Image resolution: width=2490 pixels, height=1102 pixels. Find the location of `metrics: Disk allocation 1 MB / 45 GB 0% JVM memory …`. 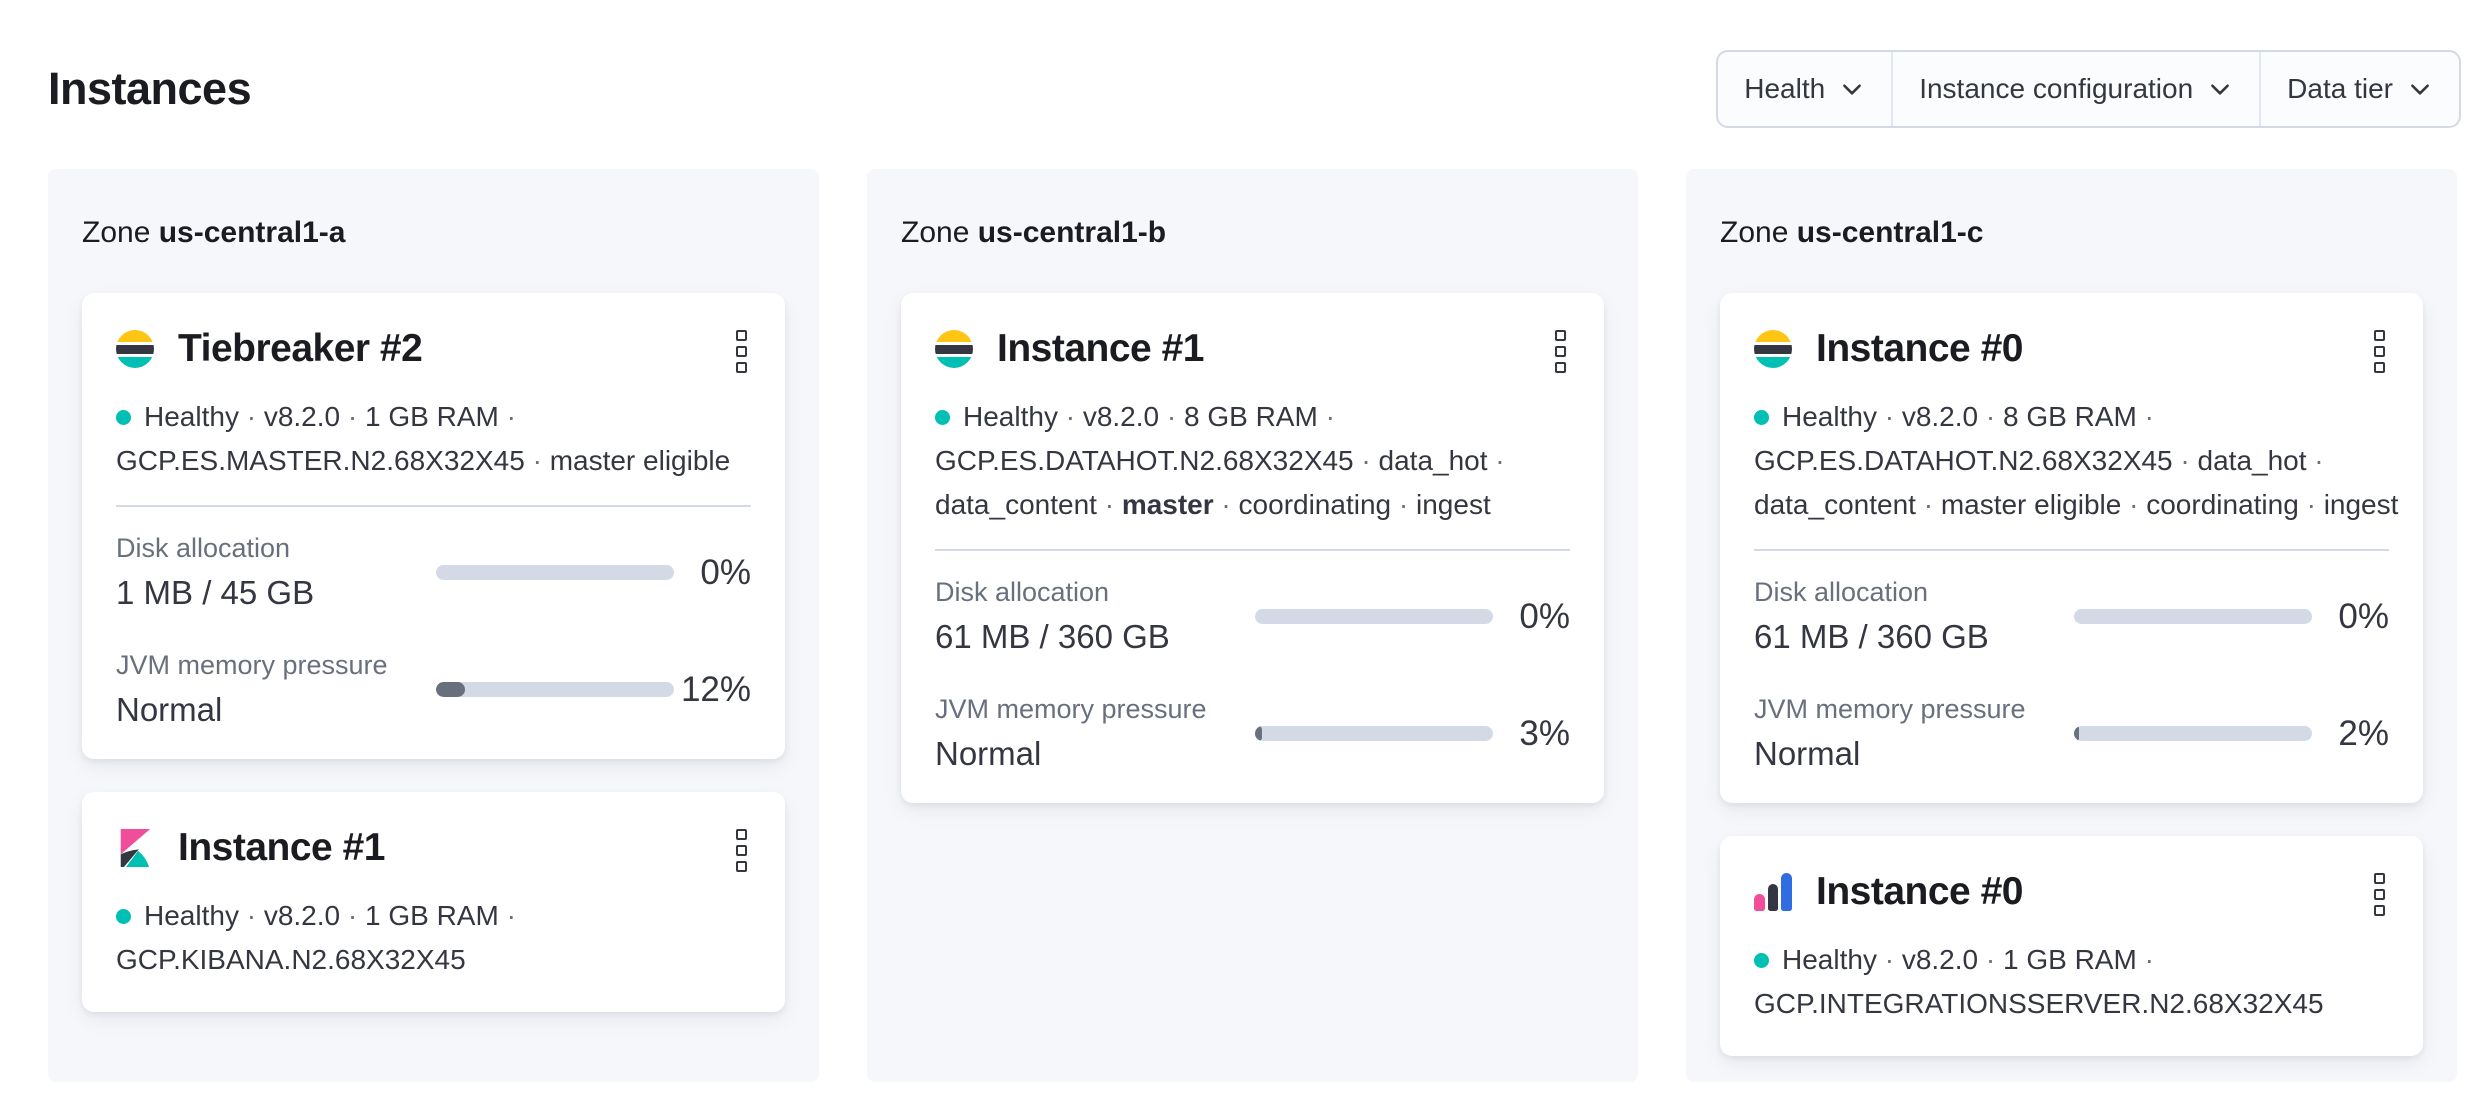

metrics: Disk allocation 1 MB / 45 GB 0% JVM memory … is located at coordinates (433, 631).